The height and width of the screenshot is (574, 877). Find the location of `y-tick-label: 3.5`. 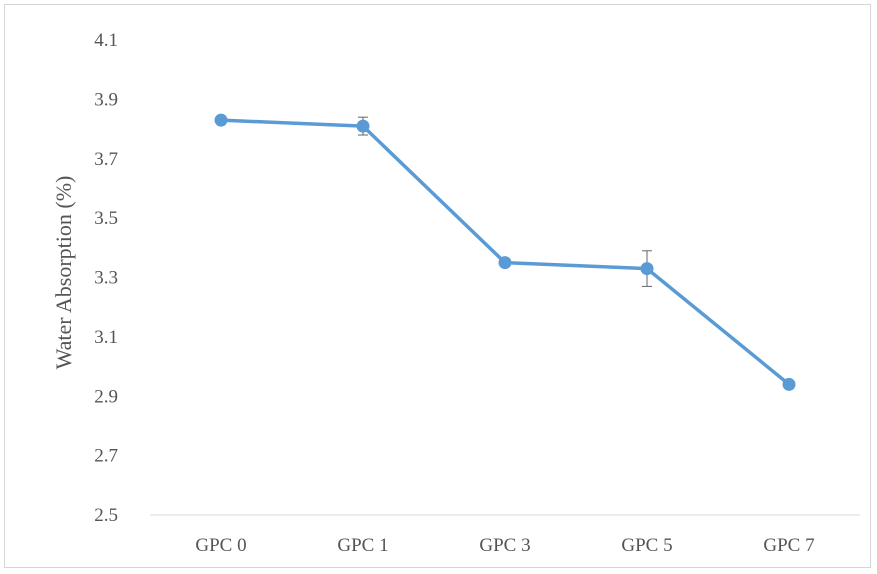

y-tick-label: 3.5 is located at coordinates (106, 218).